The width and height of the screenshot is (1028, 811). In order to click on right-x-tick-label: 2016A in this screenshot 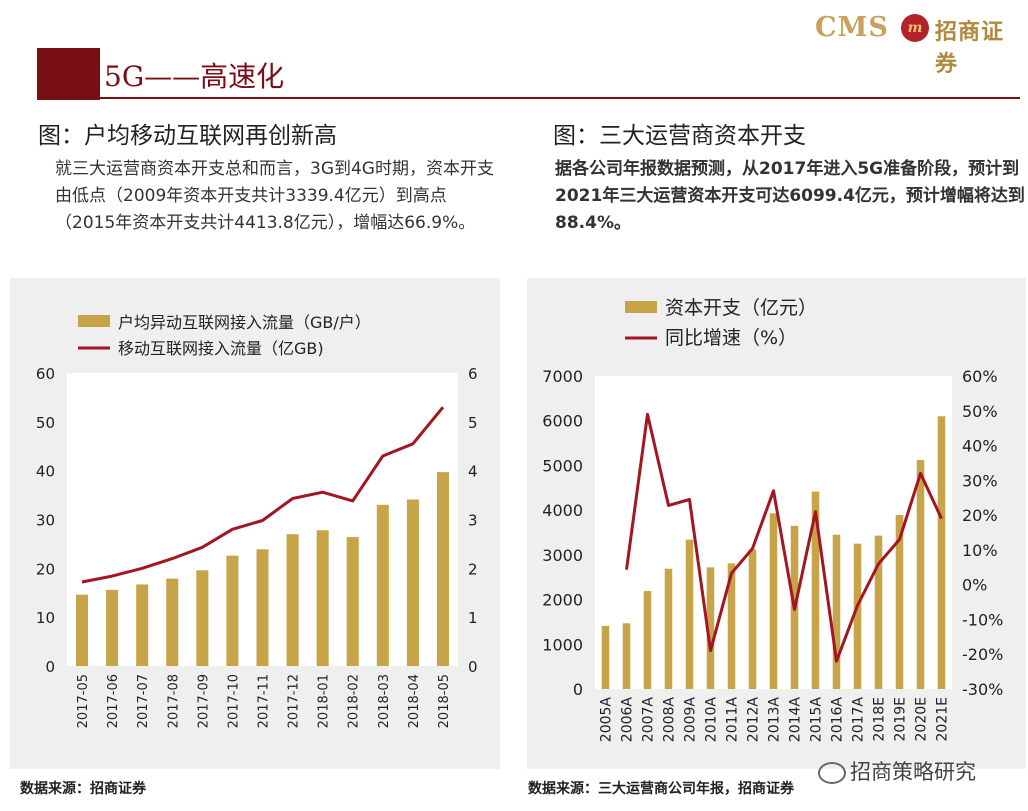, I will do `click(838, 720)`.